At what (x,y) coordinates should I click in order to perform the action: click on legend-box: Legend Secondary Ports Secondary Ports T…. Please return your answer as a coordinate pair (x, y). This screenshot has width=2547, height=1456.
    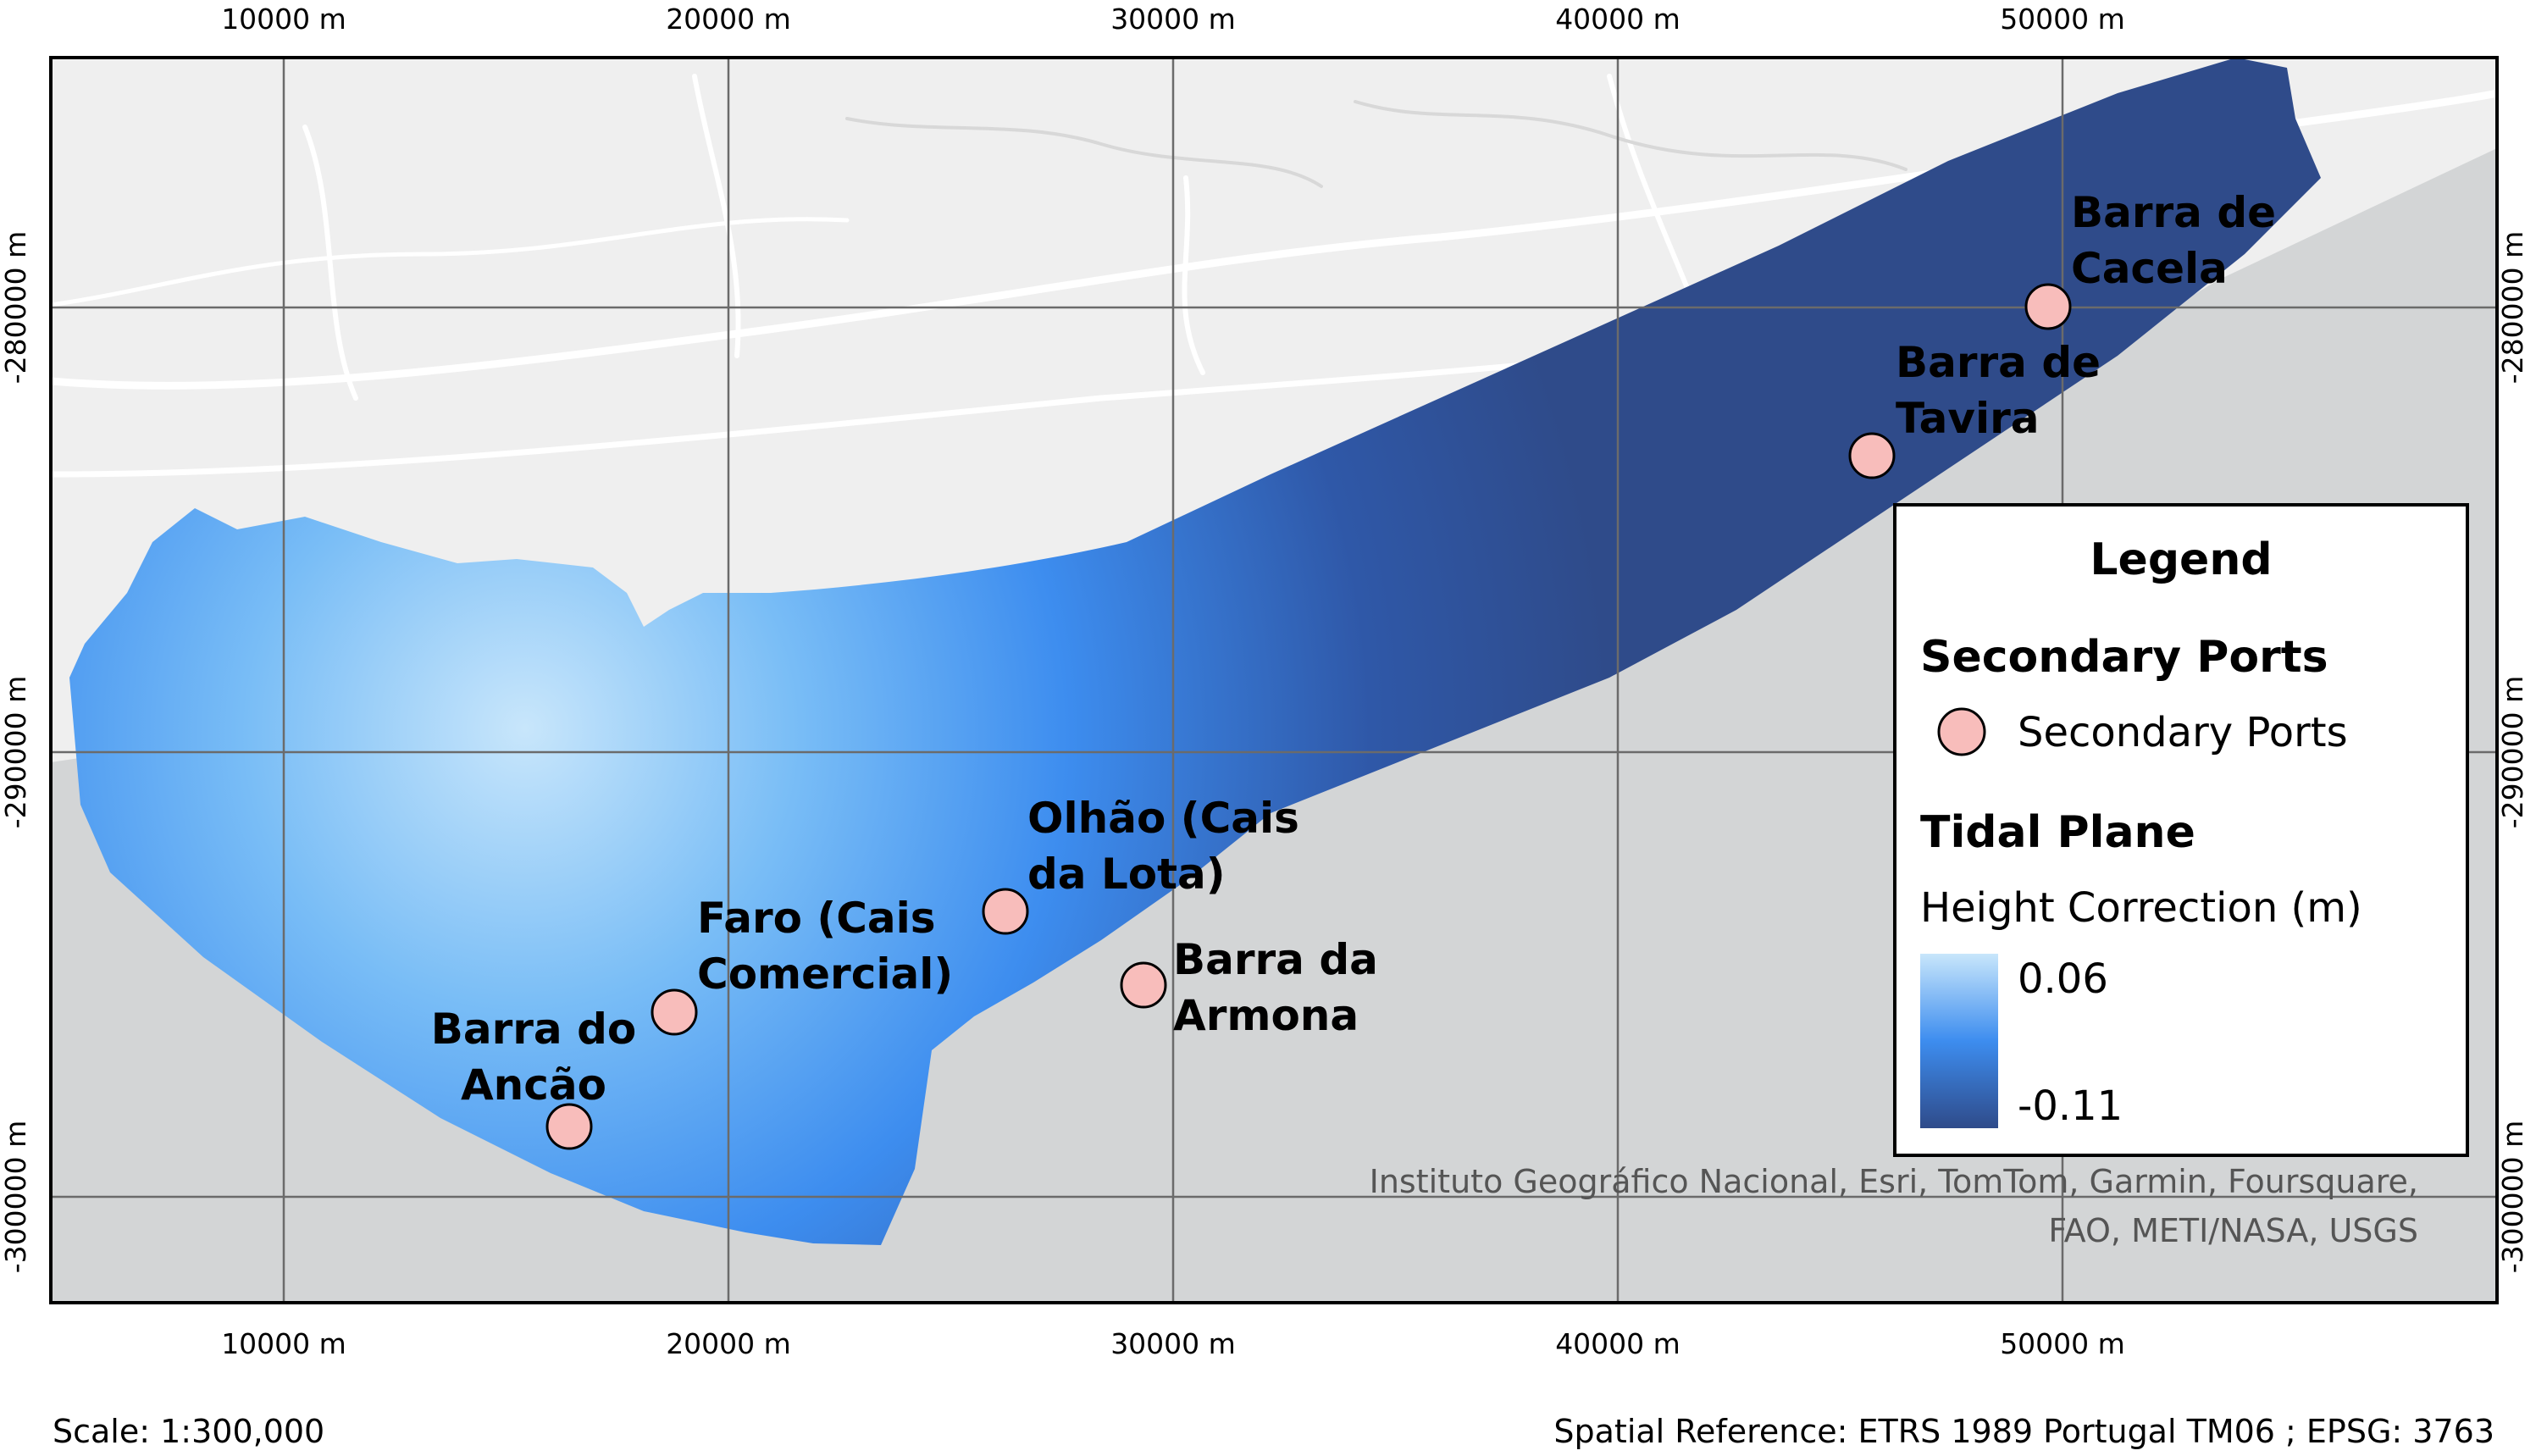
    Looking at the image, I should click on (2181, 830).